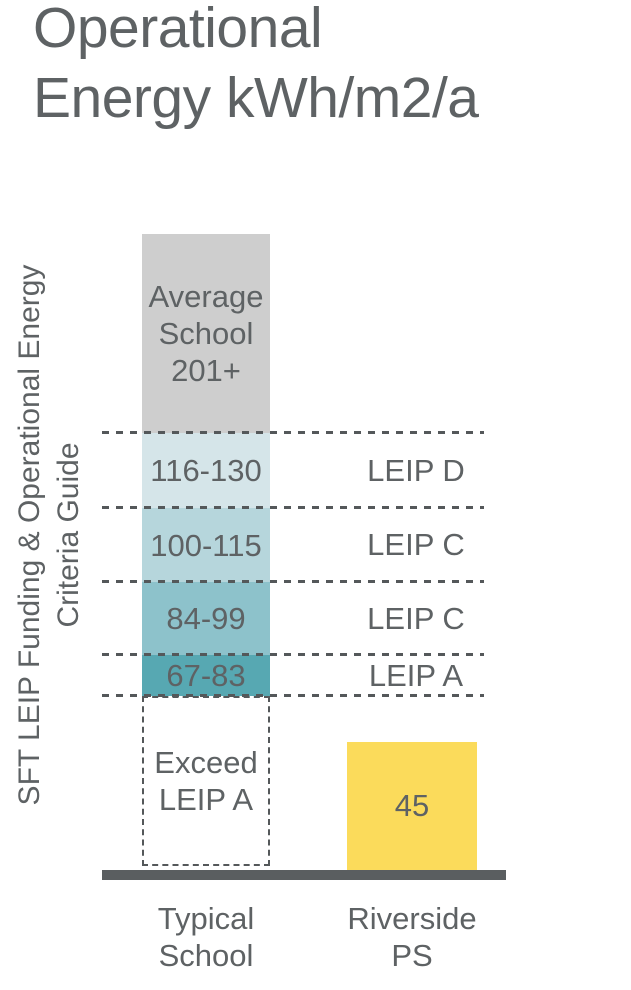 The height and width of the screenshot is (990, 631). Describe the element at coordinates (412, 937) in the screenshot. I see `x-label-riverside-ps: Riverside PS` at that location.